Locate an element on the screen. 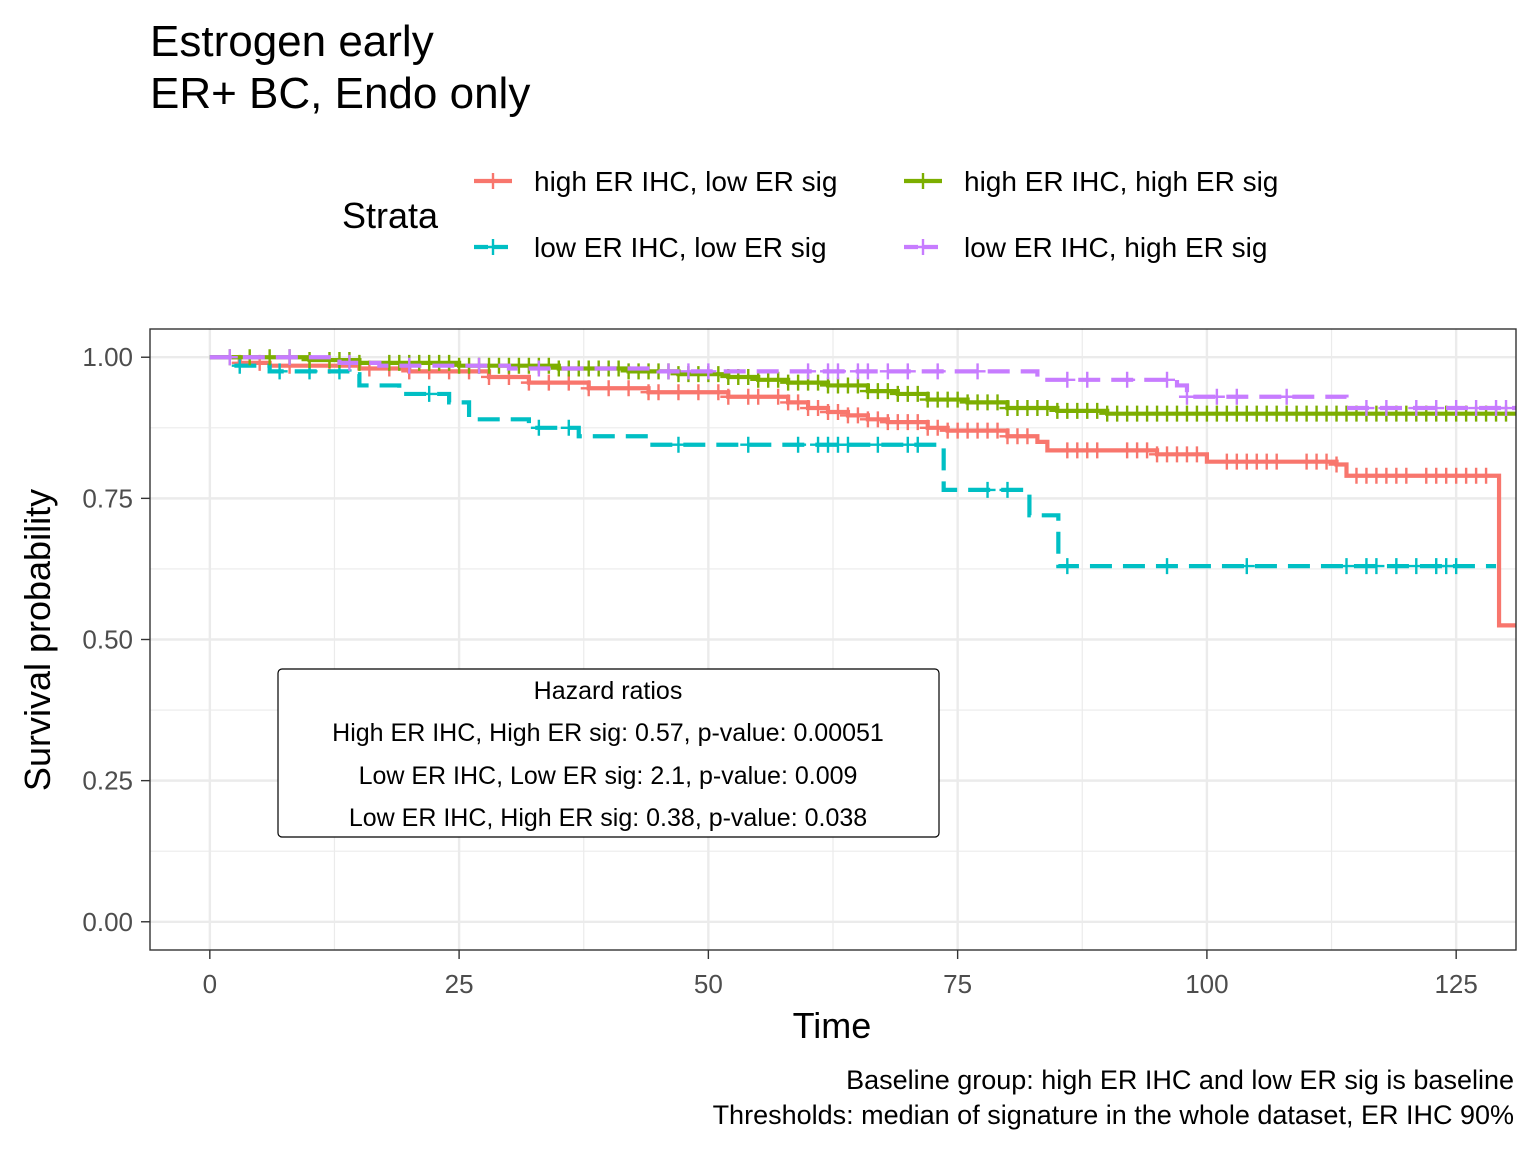 The width and height of the screenshot is (1536, 1152). x-tick-label: 25 is located at coordinates (459, 984).